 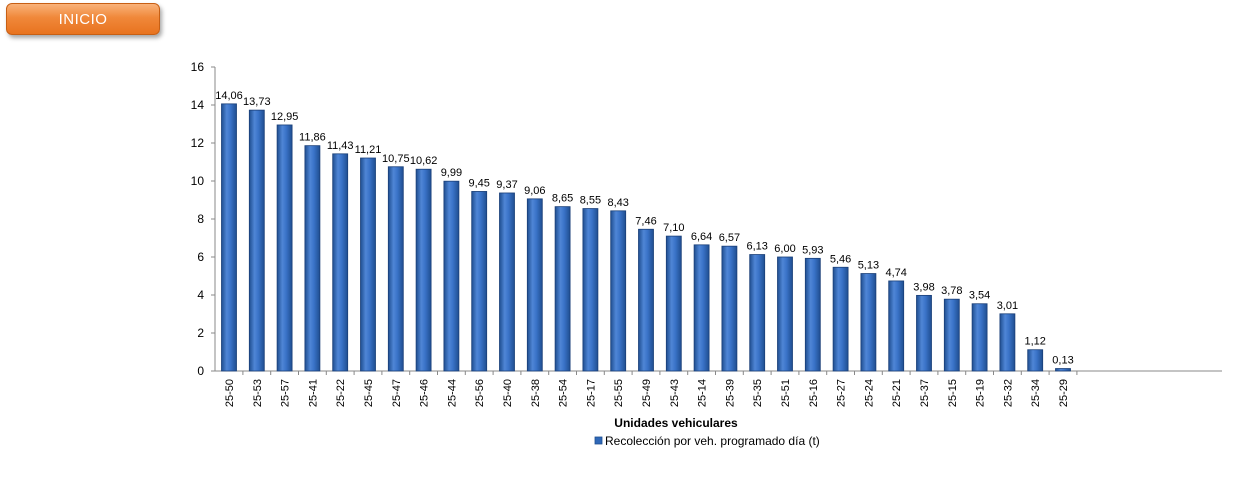 I want to click on y-tick-label: 6, so click(x=200, y=257).